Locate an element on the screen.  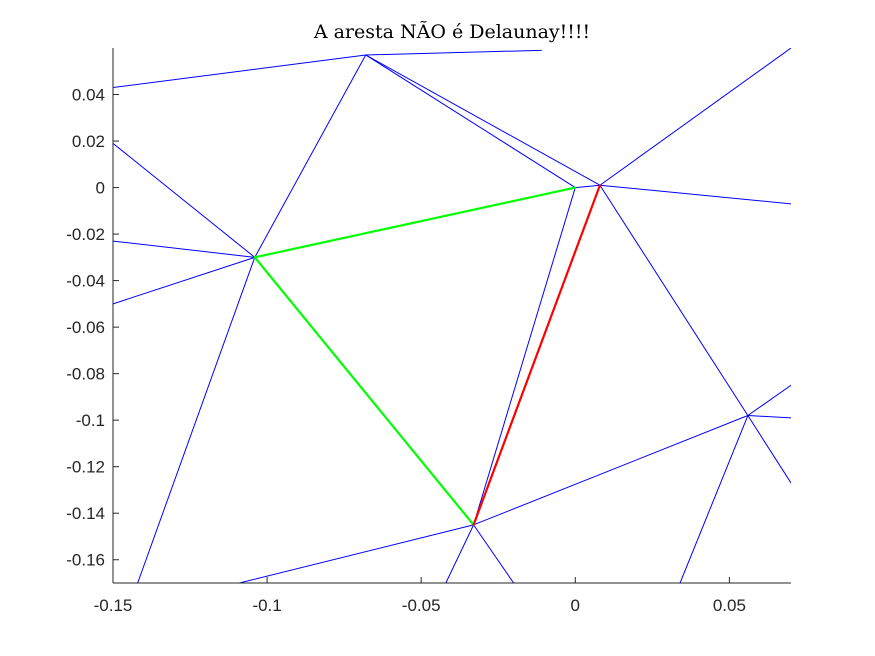
x-tick-label: 0 is located at coordinates (575, 605).